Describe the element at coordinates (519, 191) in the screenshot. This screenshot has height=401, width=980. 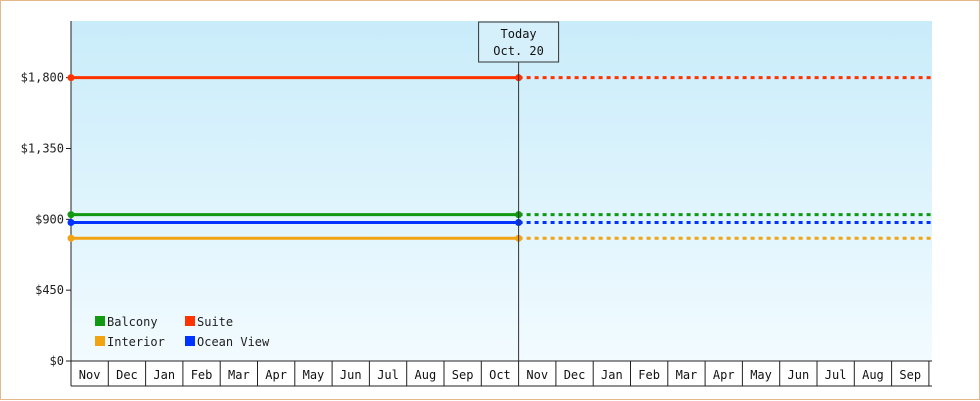
I see `today-marker: Today Oct. 20` at that location.